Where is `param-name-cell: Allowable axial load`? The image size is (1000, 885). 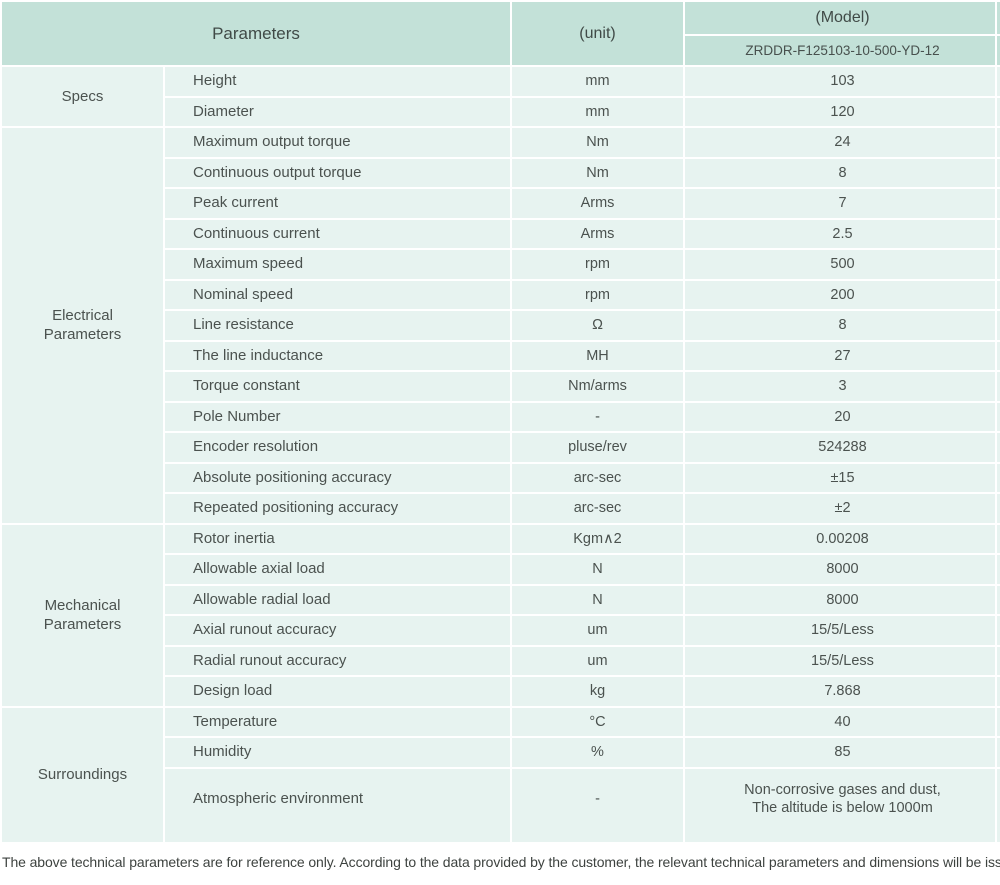
param-name-cell: Allowable axial load is located at coordinates (337, 569).